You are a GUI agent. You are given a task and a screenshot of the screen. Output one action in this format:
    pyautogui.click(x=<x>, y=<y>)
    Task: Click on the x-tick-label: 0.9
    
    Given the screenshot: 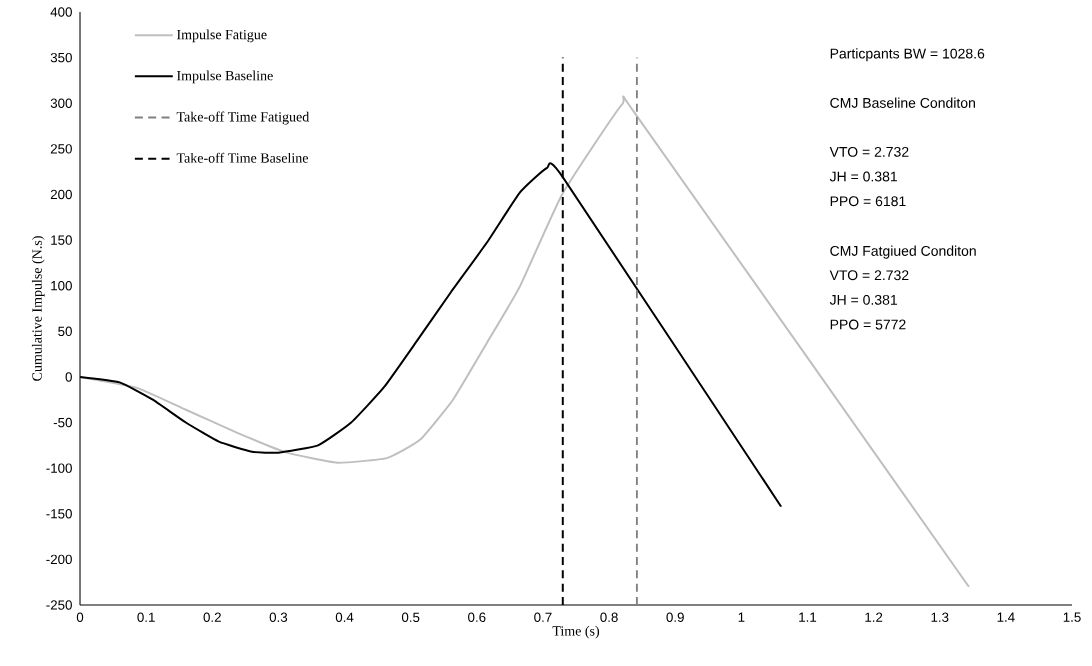 What is the action you would take?
    pyautogui.click(x=675, y=617)
    